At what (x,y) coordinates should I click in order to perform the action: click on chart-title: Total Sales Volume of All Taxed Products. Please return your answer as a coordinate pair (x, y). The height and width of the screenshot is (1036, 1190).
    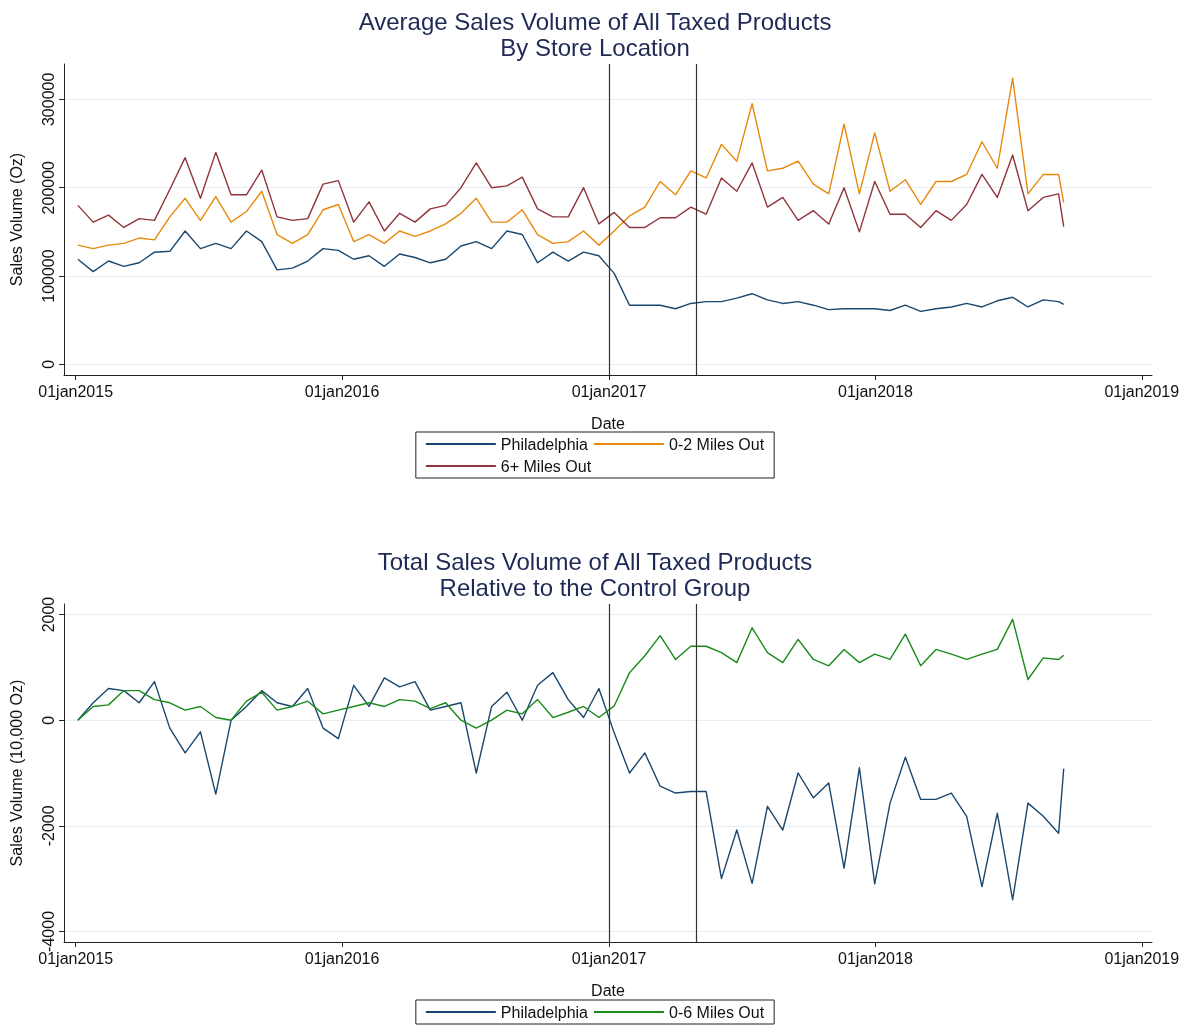
    Looking at the image, I should click on (595, 561).